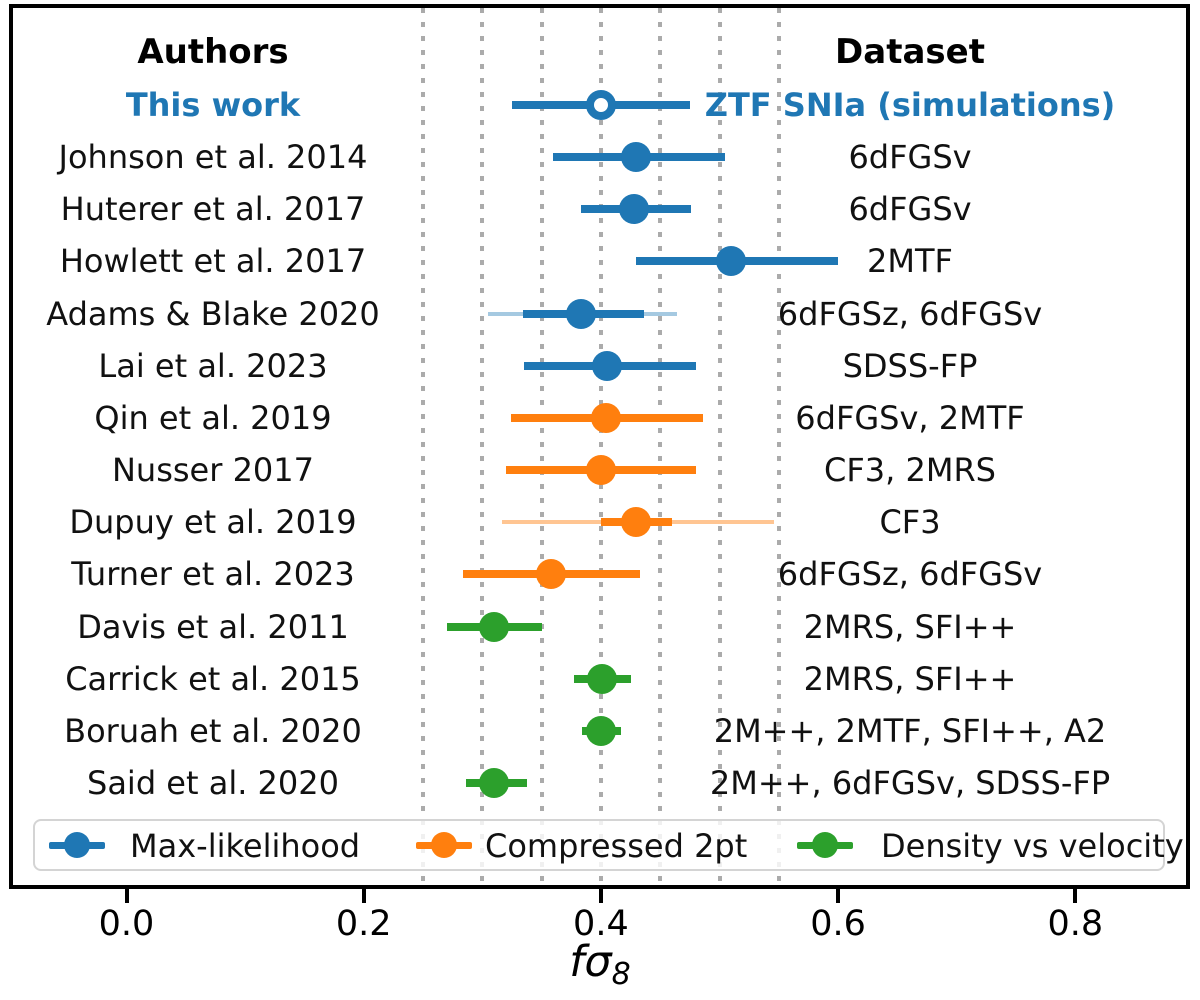 Image resolution: width=1200 pixels, height=1000 pixels. Describe the element at coordinates (213, 730) in the screenshot. I see `author-label: Boruah et al. 2020` at that location.